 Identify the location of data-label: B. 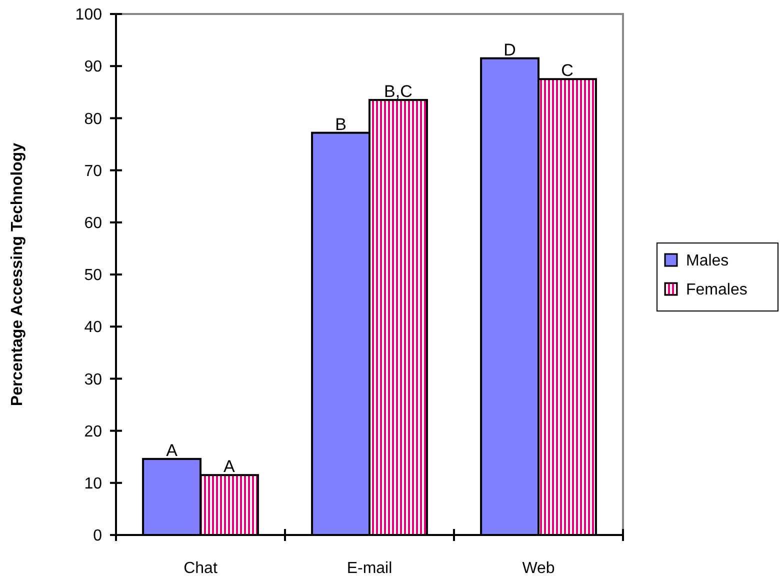
(340, 124).